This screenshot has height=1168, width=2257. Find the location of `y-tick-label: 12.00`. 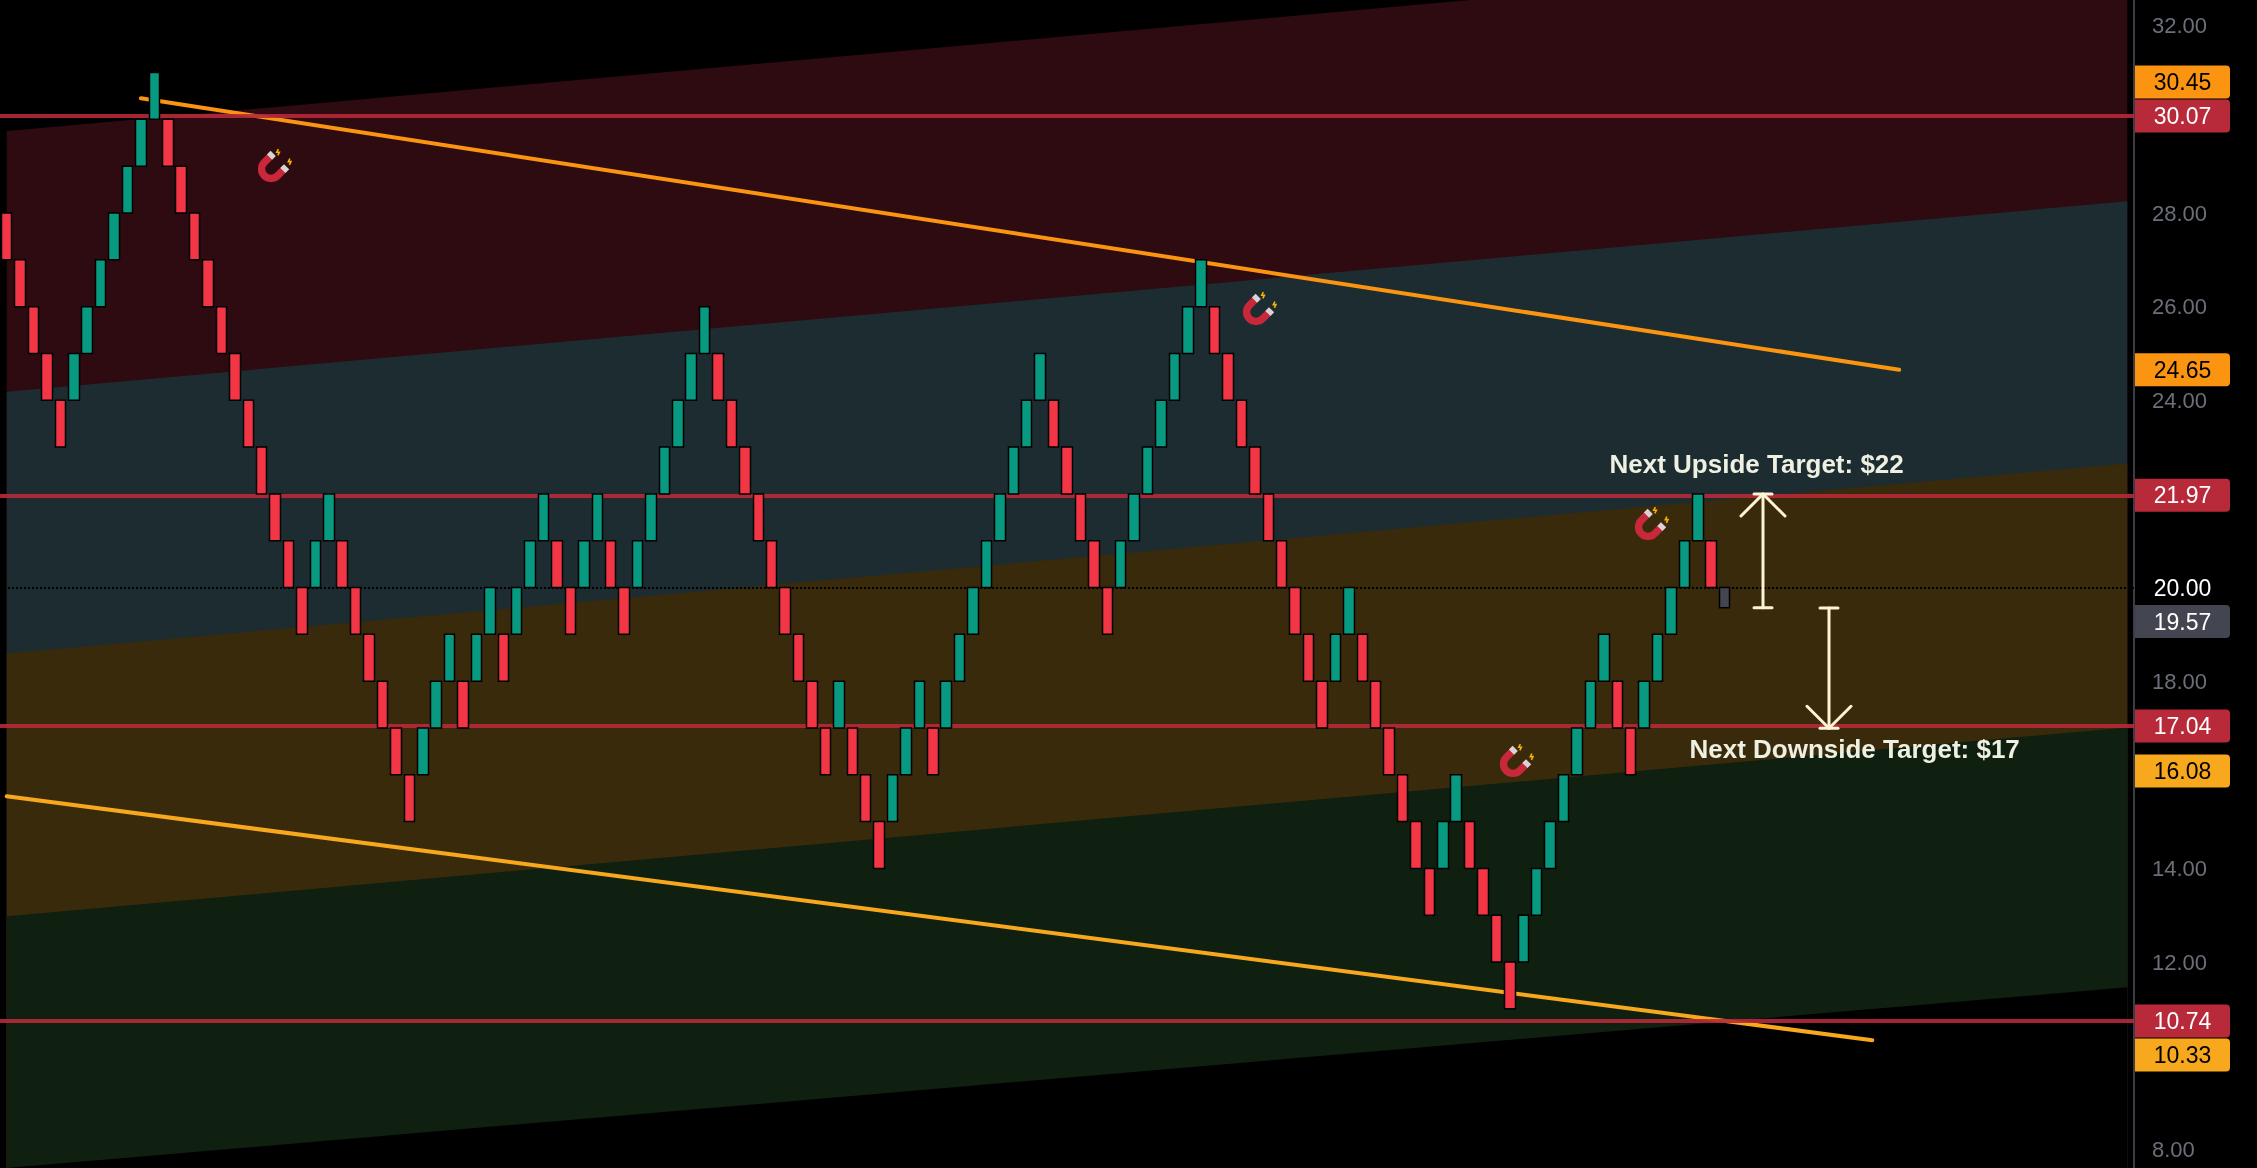

y-tick-label: 12.00 is located at coordinates (2180, 962).